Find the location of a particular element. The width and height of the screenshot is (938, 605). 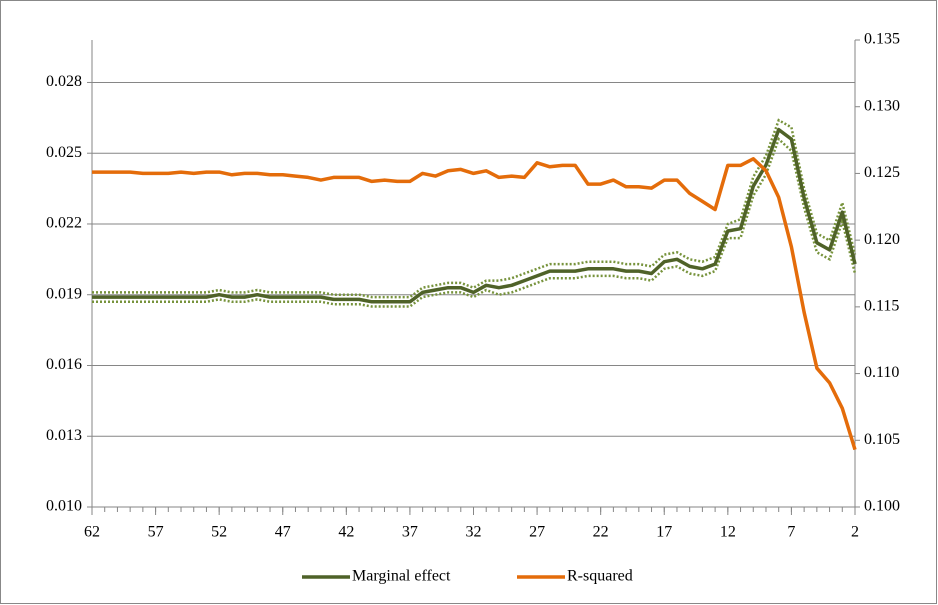

y-tick-label: 0.022 is located at coordinates (64, 223).